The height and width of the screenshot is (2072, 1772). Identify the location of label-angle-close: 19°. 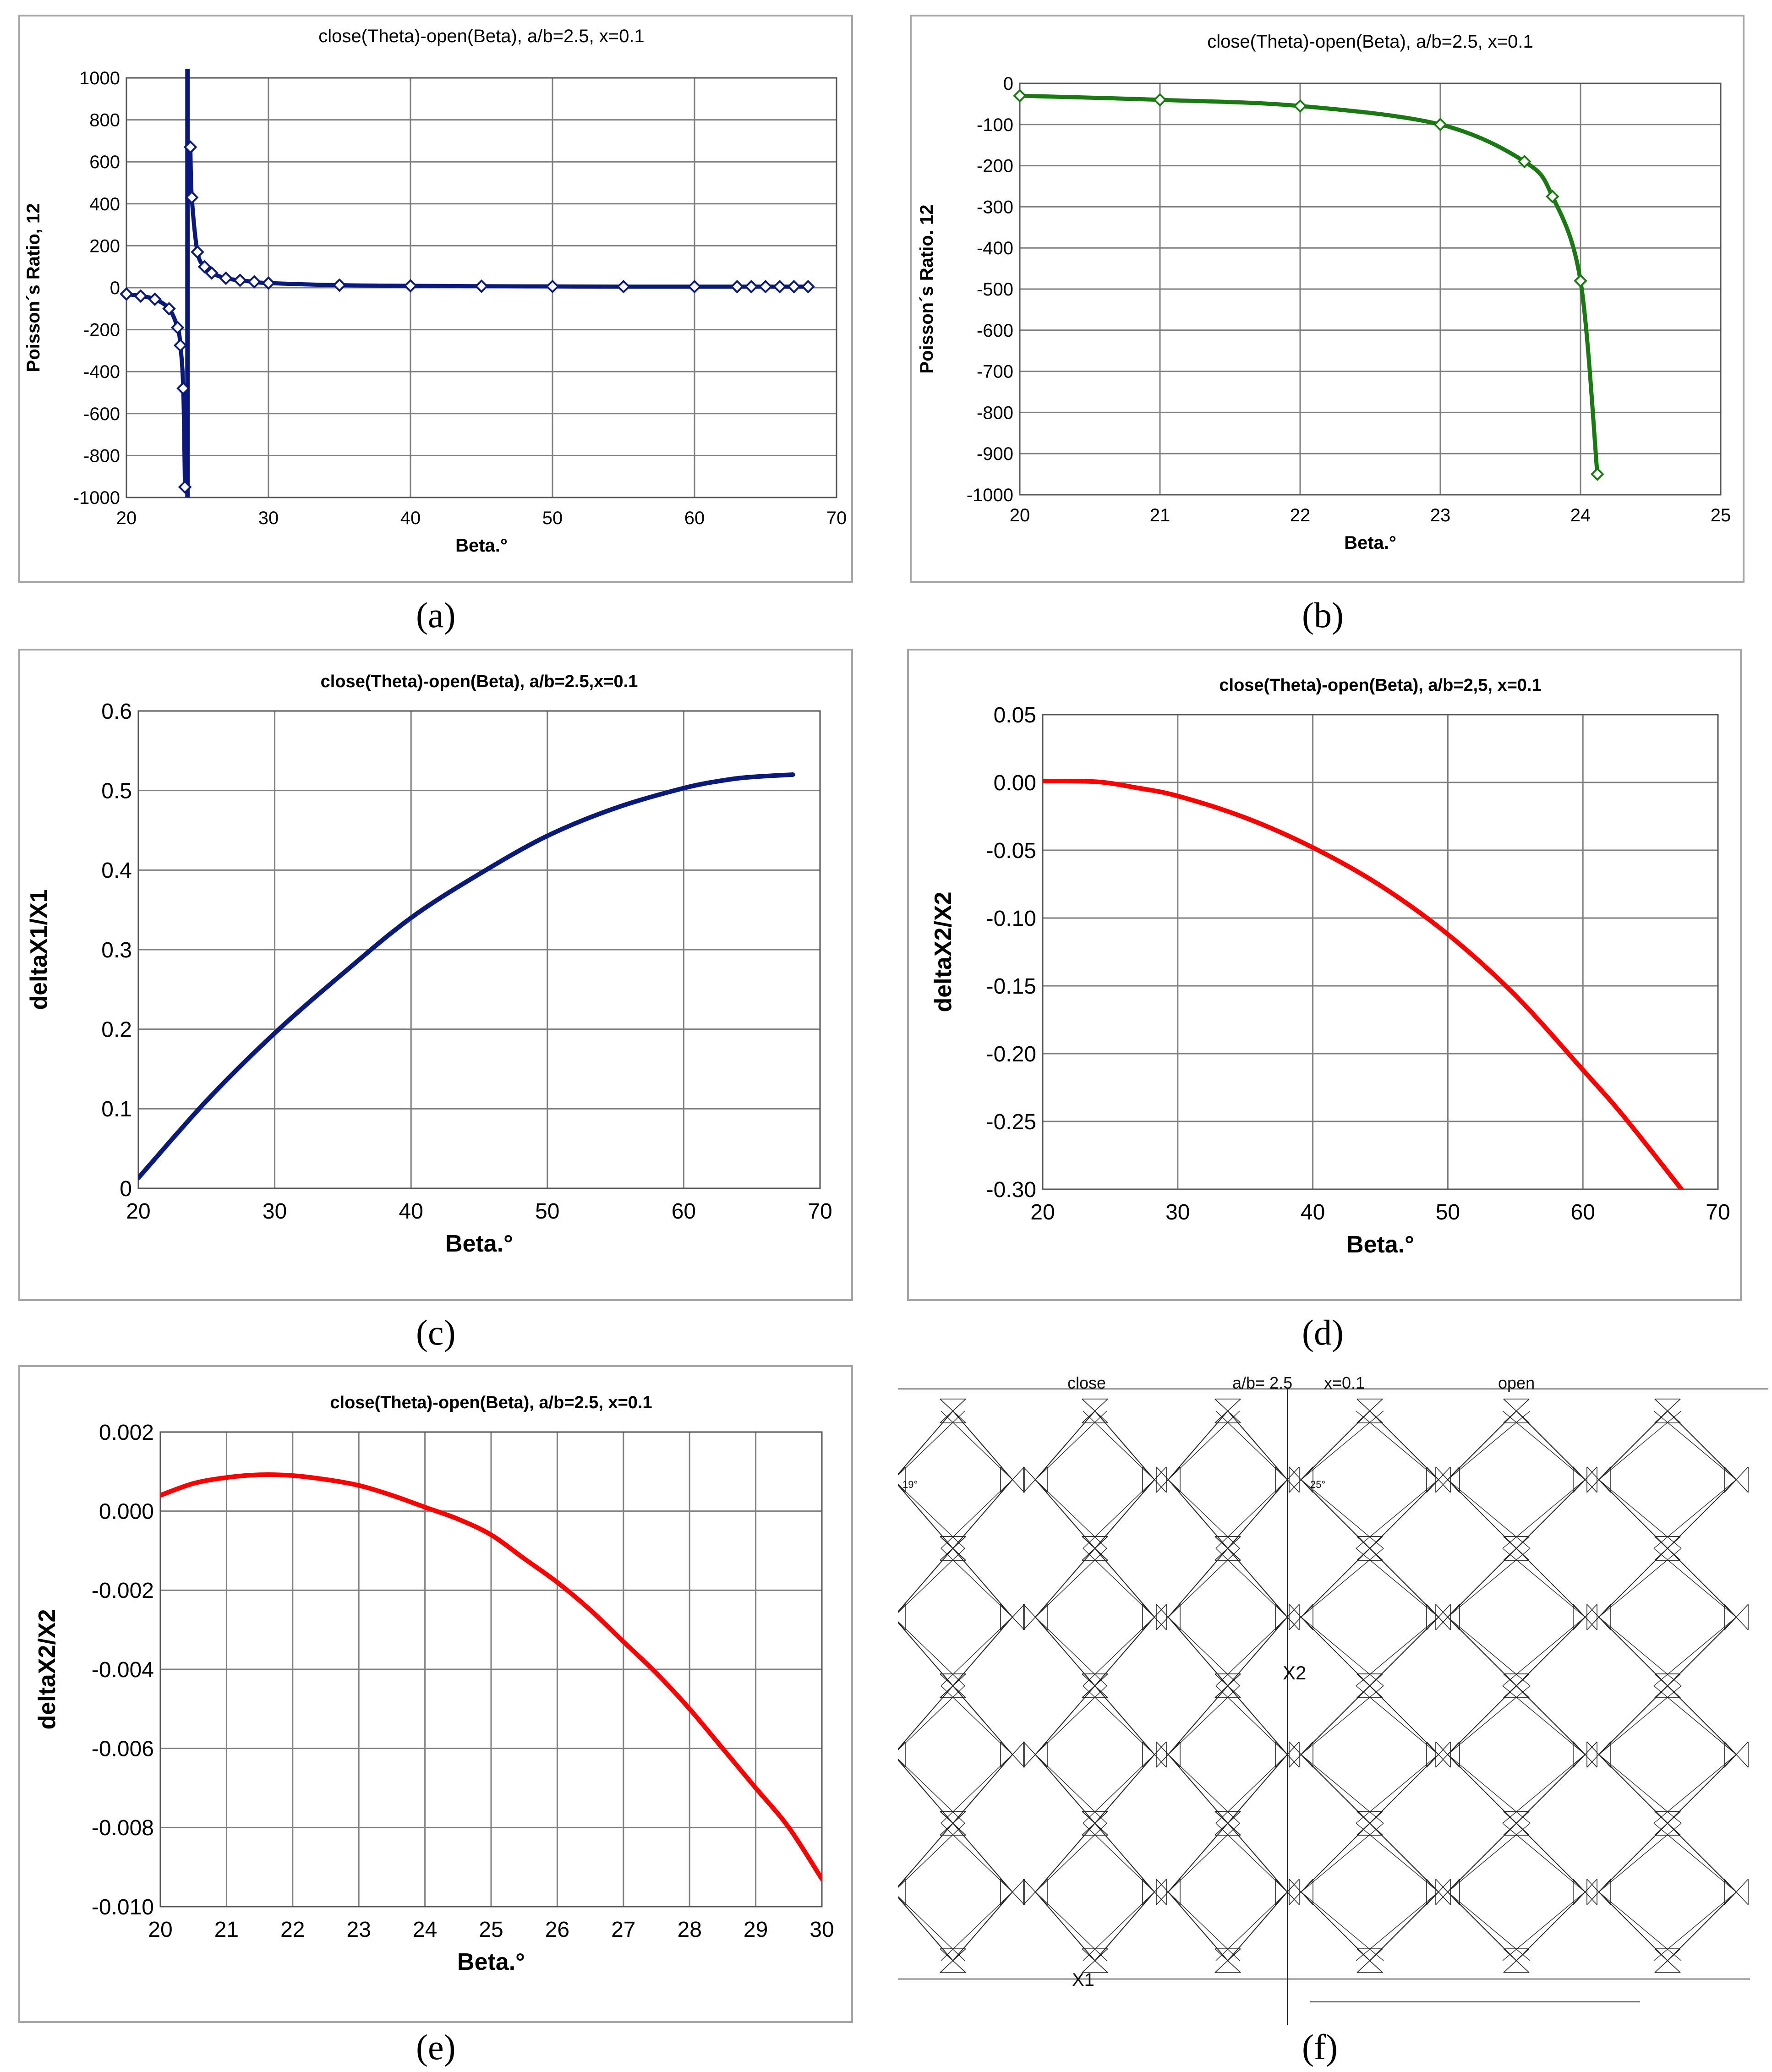
(910, 1484).